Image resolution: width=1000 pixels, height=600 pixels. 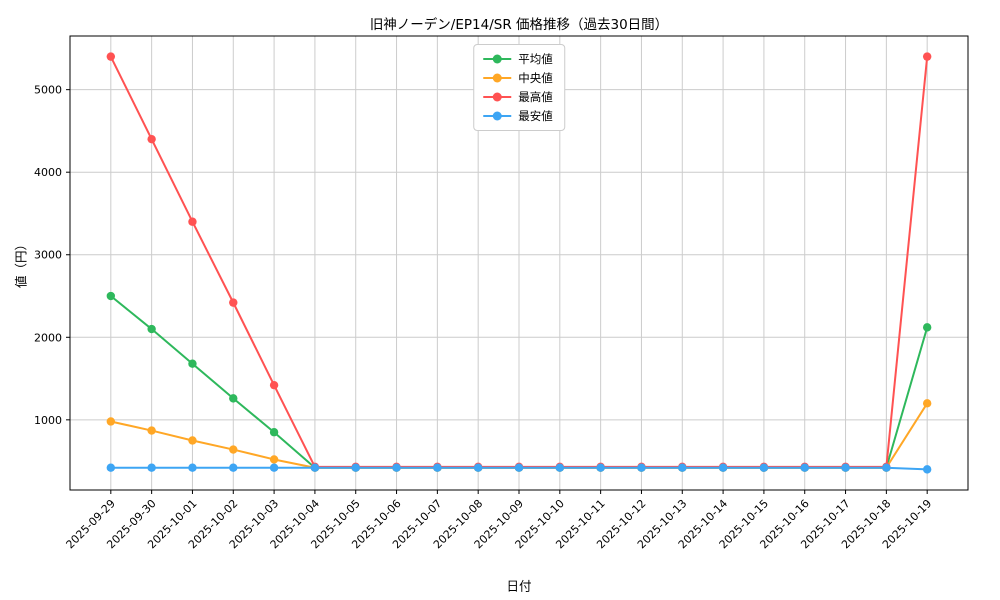 I want to click on legend-label: 最高値, so click(x=535, y=97).